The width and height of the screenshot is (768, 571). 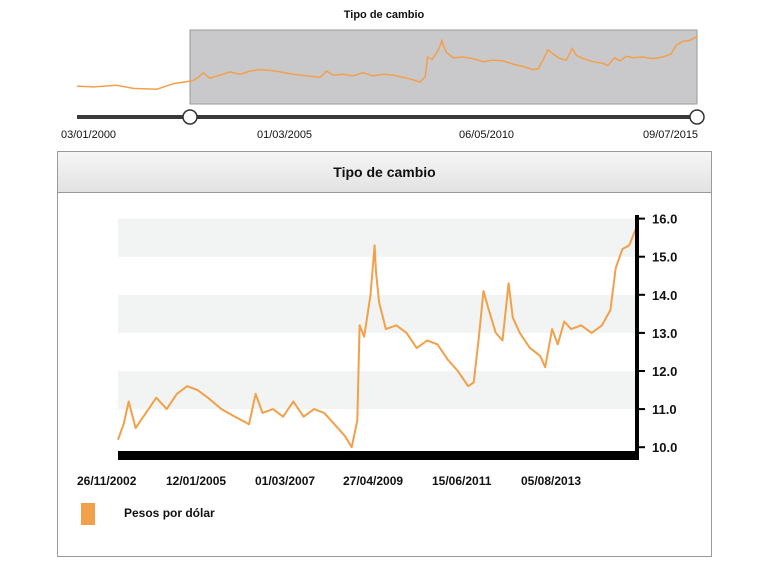 What do you see at coordinates (169, 513) in the screenshot?
I see `legend-label: Pesos por dólar` at bounding box center [169, 513].